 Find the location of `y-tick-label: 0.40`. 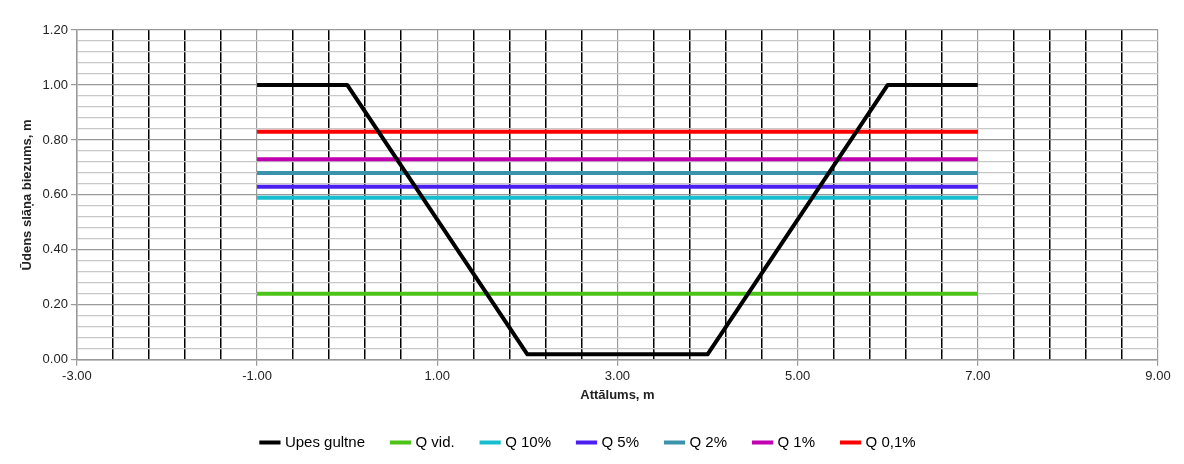

y-tick-label: 0.40 is located at coordinates (55, 249).